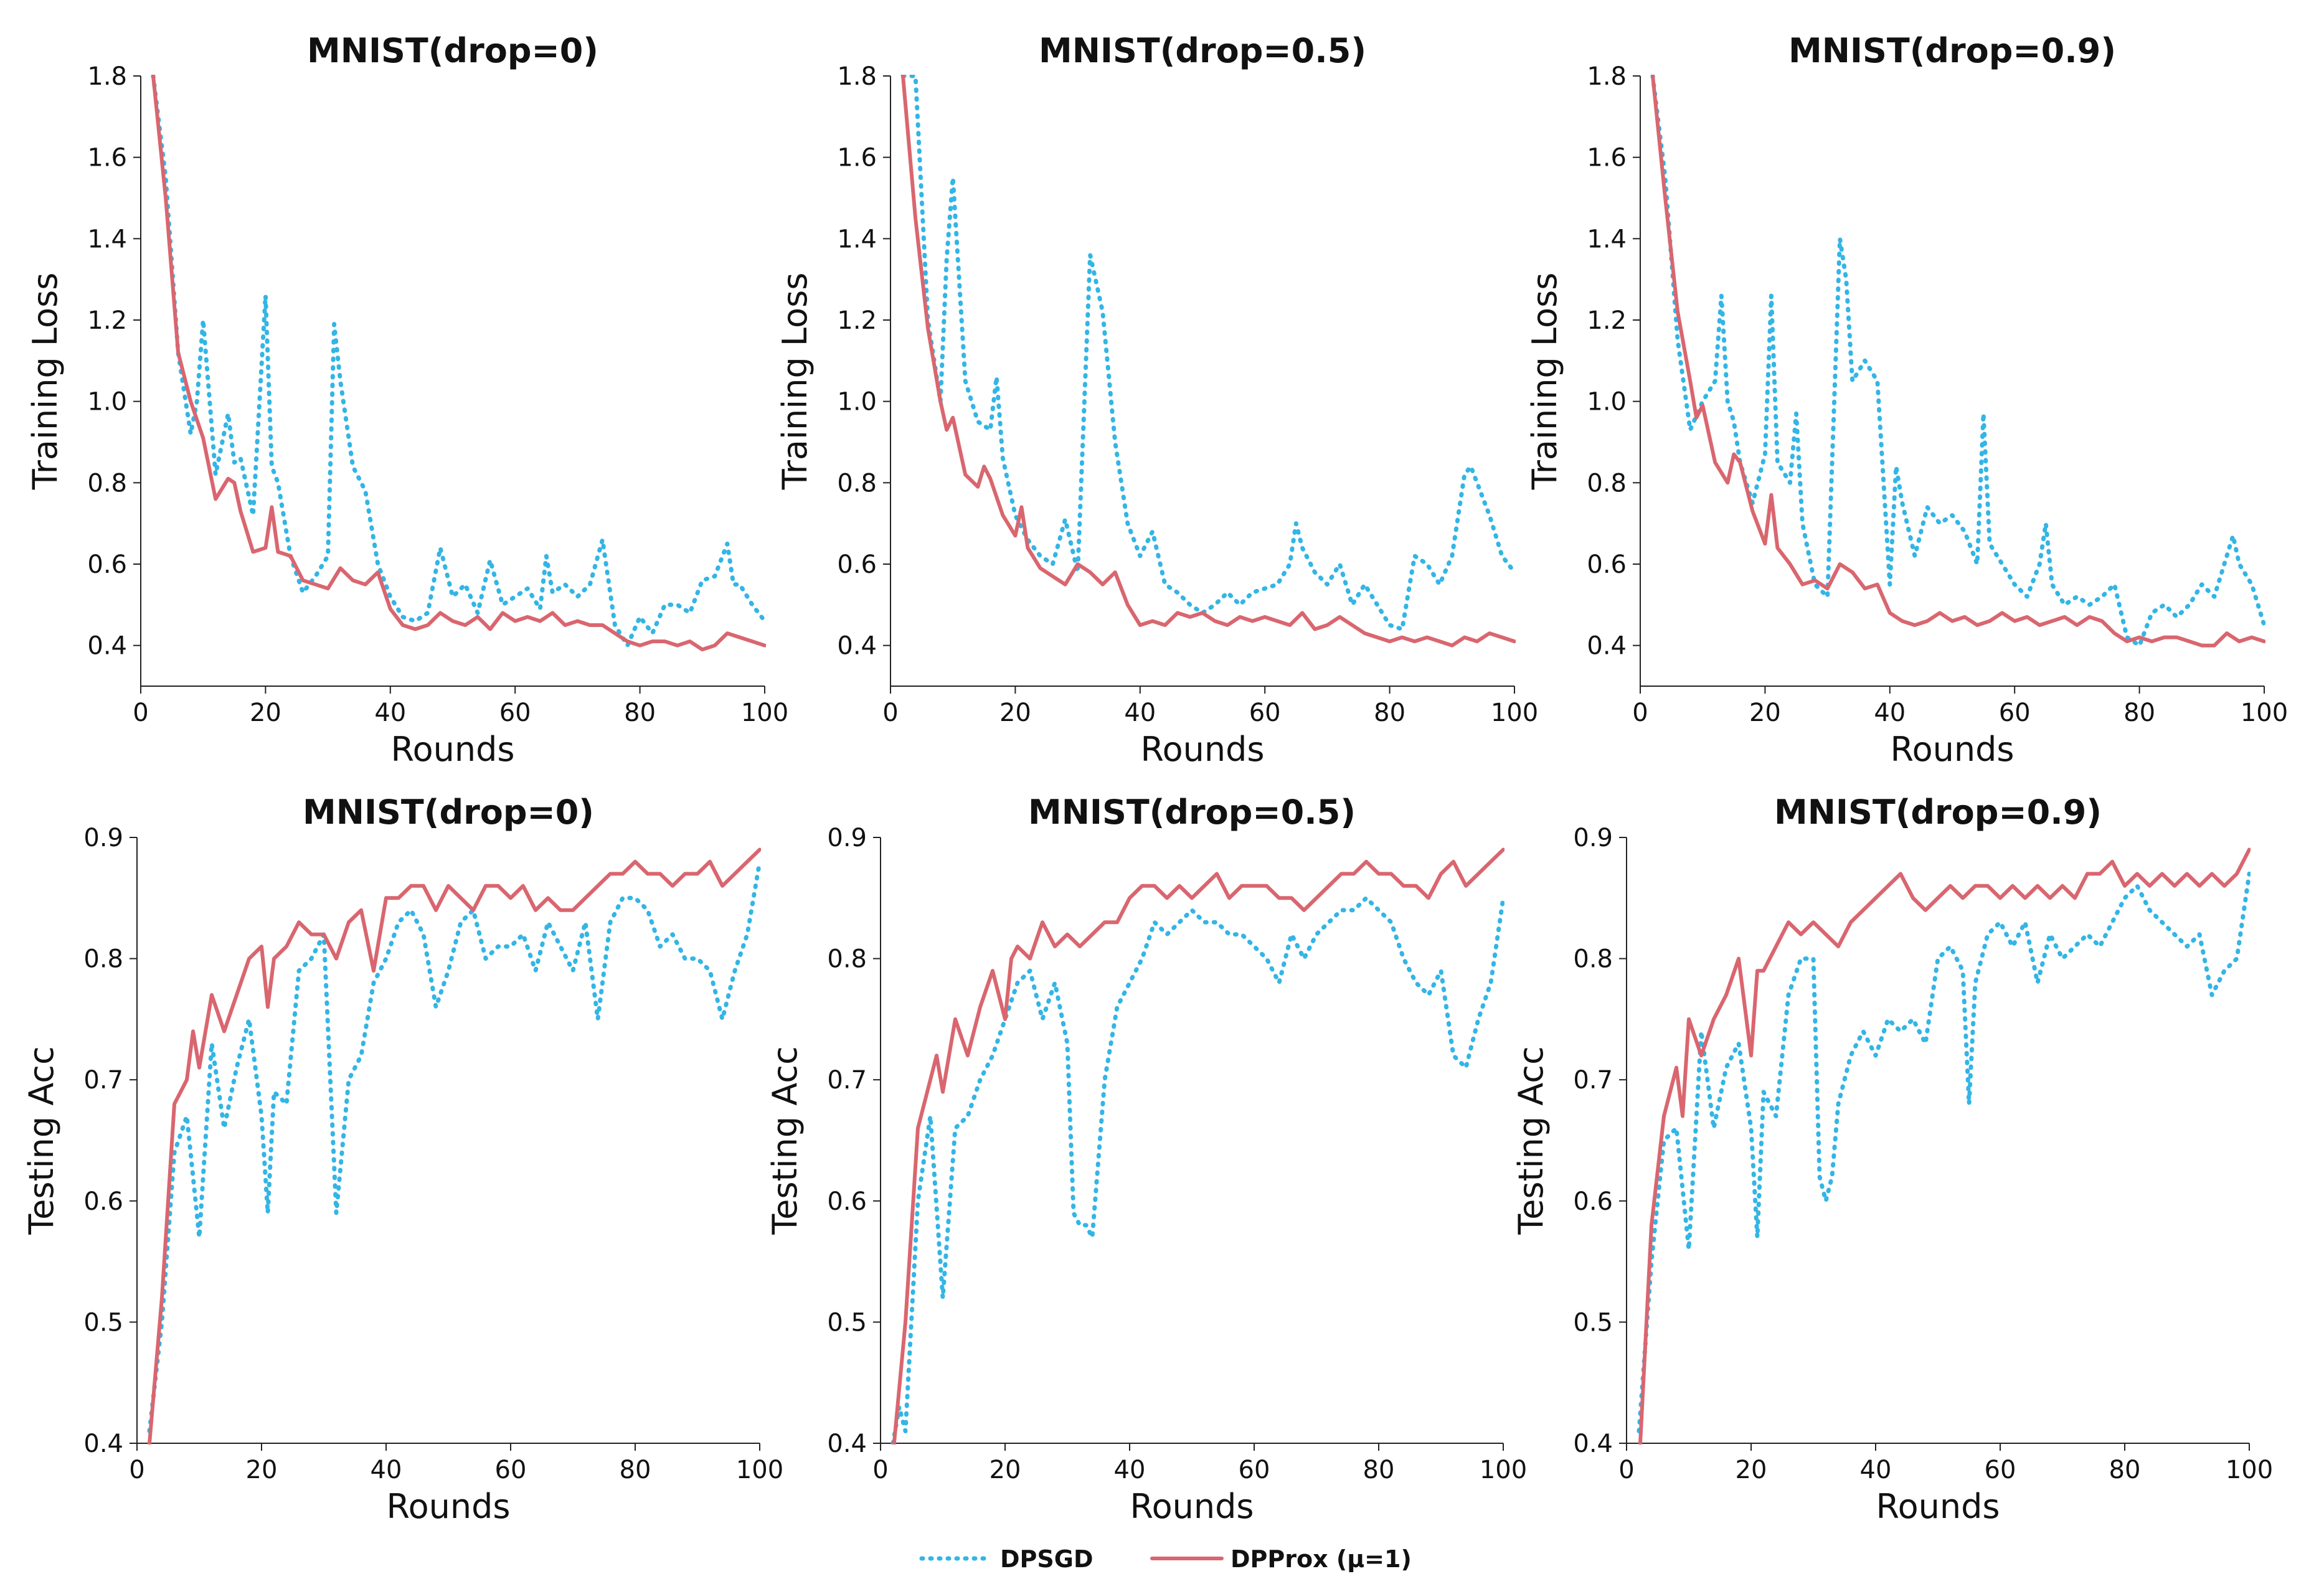 The height and width of the screenshot is (1579, 2324). What do you see at coordinates (847, 838) in the screenshot?
I see `panel-5-y-tick-label: 0.9` at bounding box center [847, 838].